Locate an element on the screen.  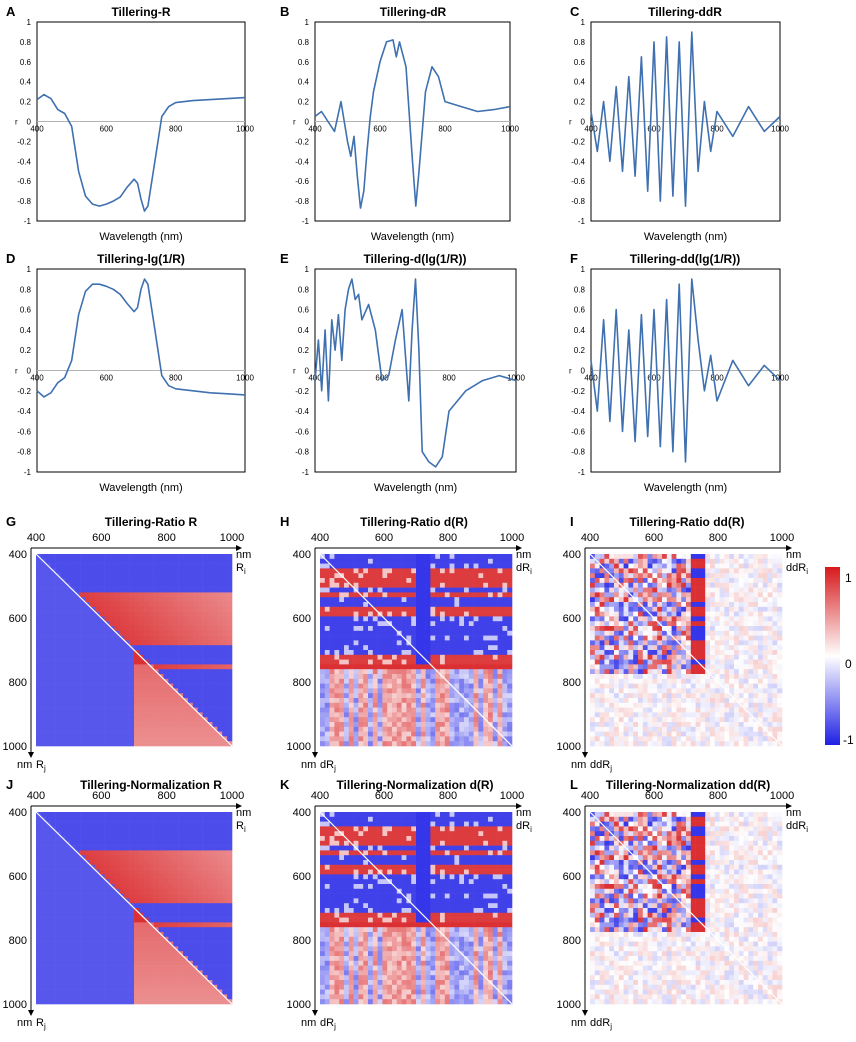
series-line is located at coordinates (685, 119).